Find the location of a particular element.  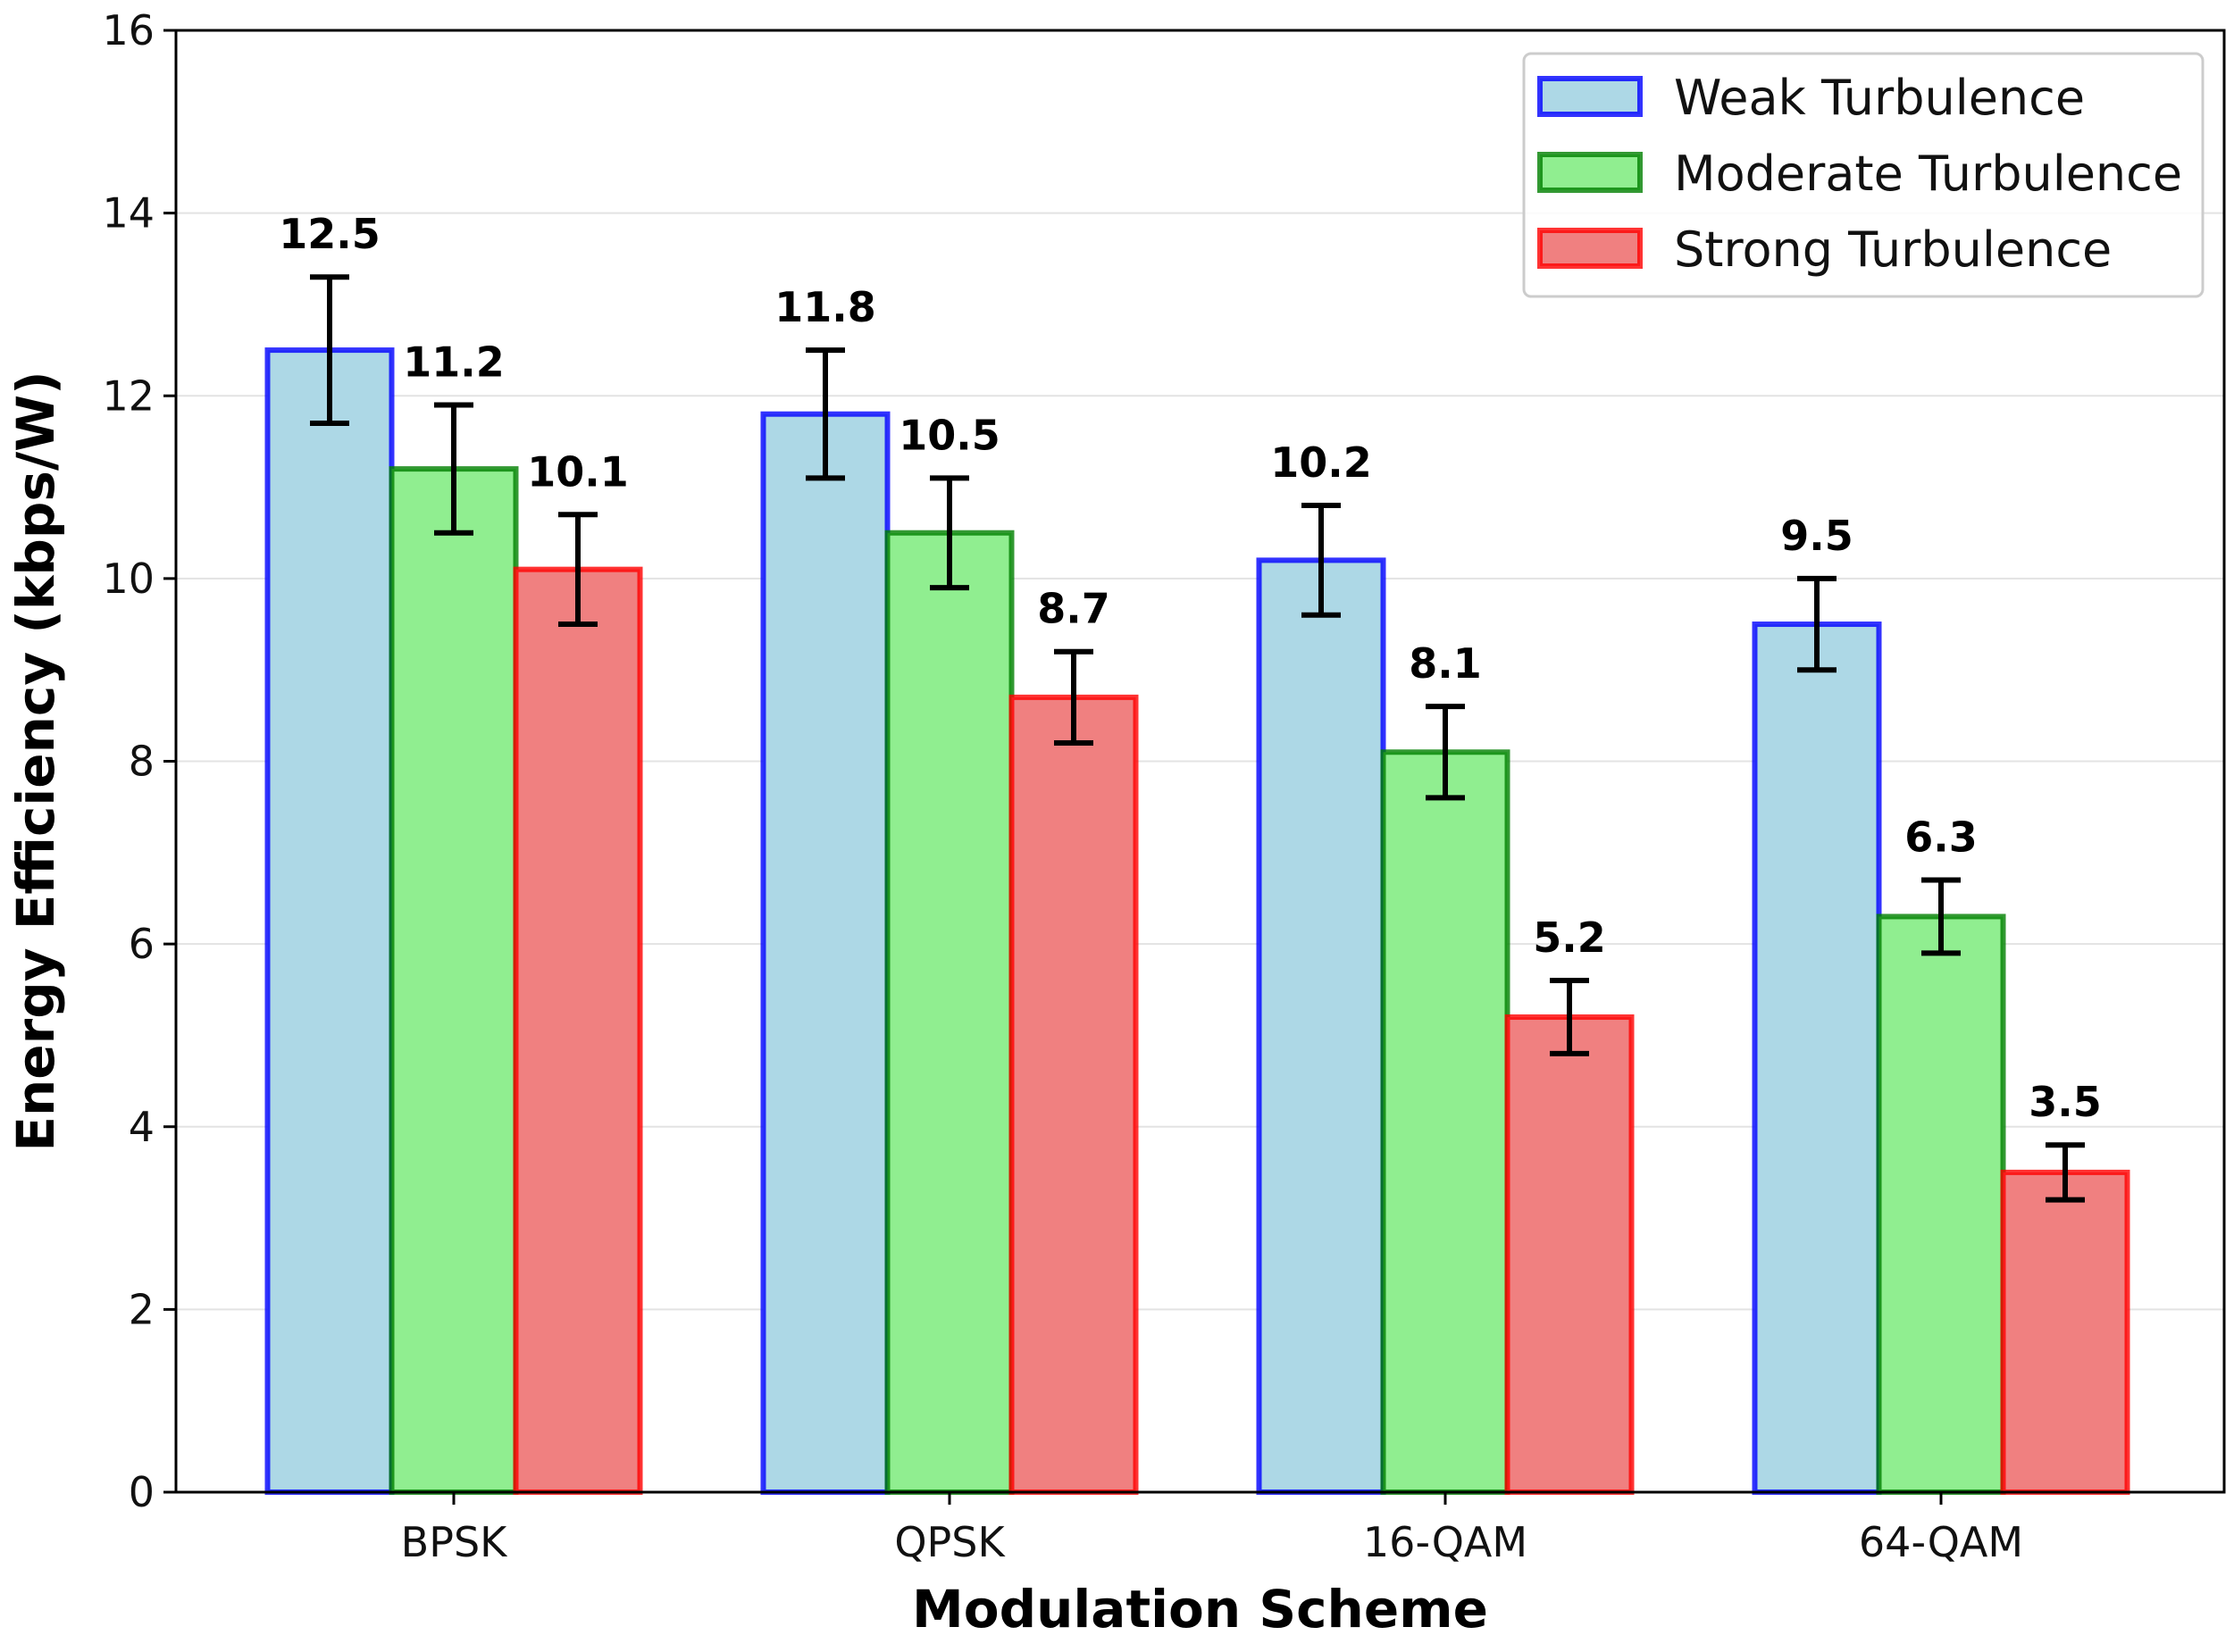

data-label-moderate-turbulence-qpsk: 10.5 is located at coordinates (949, 435).